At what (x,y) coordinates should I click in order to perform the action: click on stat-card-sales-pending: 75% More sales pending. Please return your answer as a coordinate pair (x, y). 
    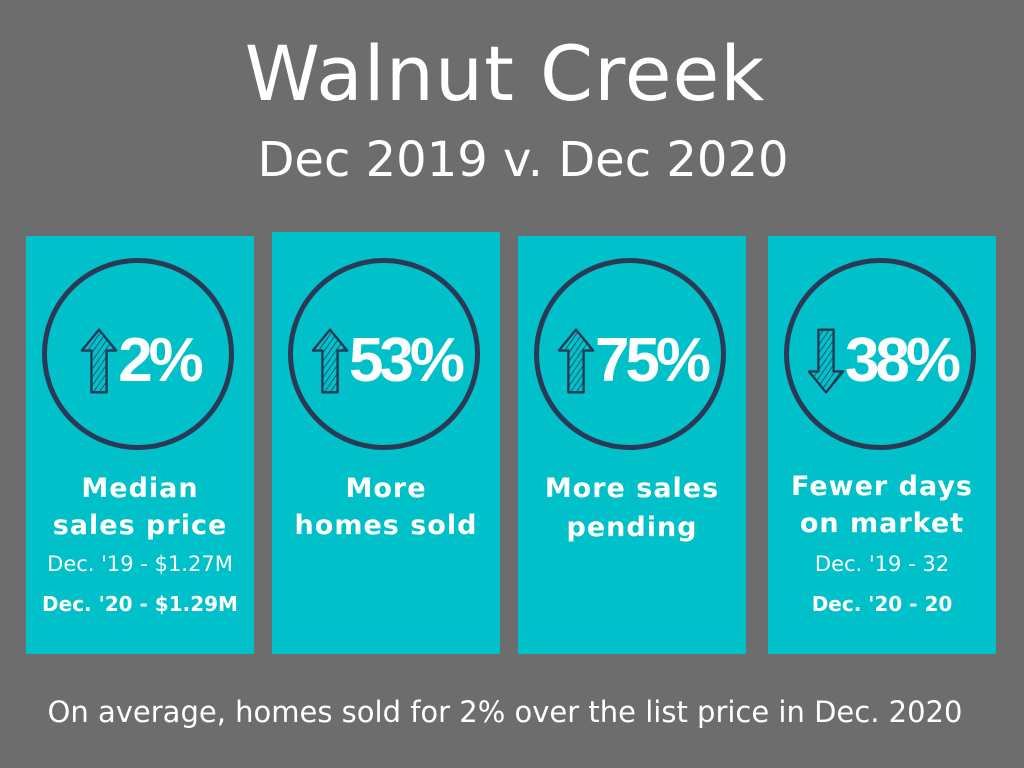
    Looking at the image, I should click on (632, 445).